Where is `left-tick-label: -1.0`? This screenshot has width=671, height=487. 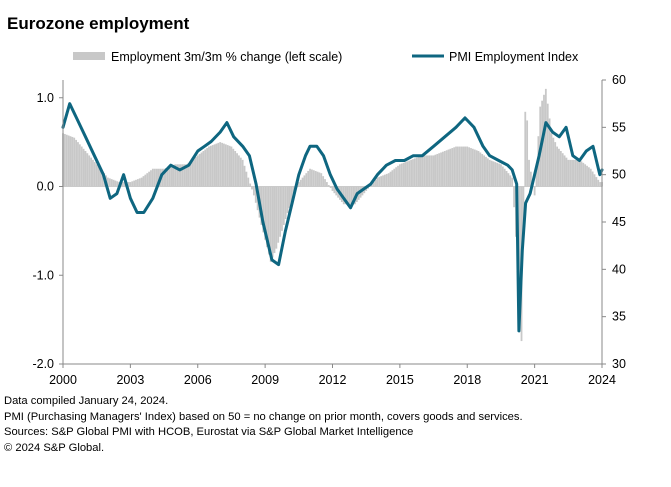 left-tick-label: -1.0 is located at coordinates (43, 275).